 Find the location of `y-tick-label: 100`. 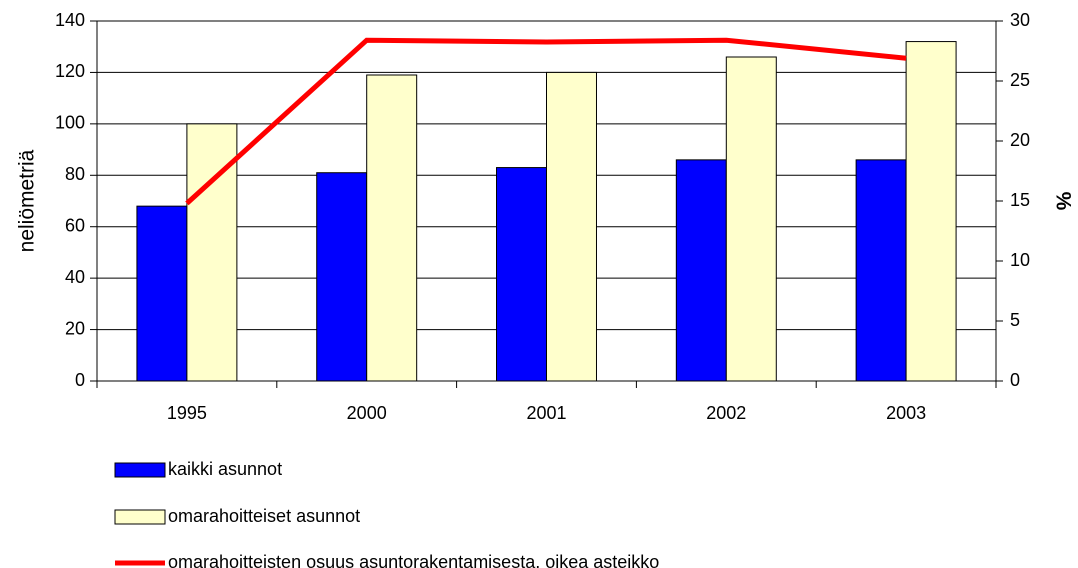

y-tick-label: 100 is located at coordinates (70, 123).